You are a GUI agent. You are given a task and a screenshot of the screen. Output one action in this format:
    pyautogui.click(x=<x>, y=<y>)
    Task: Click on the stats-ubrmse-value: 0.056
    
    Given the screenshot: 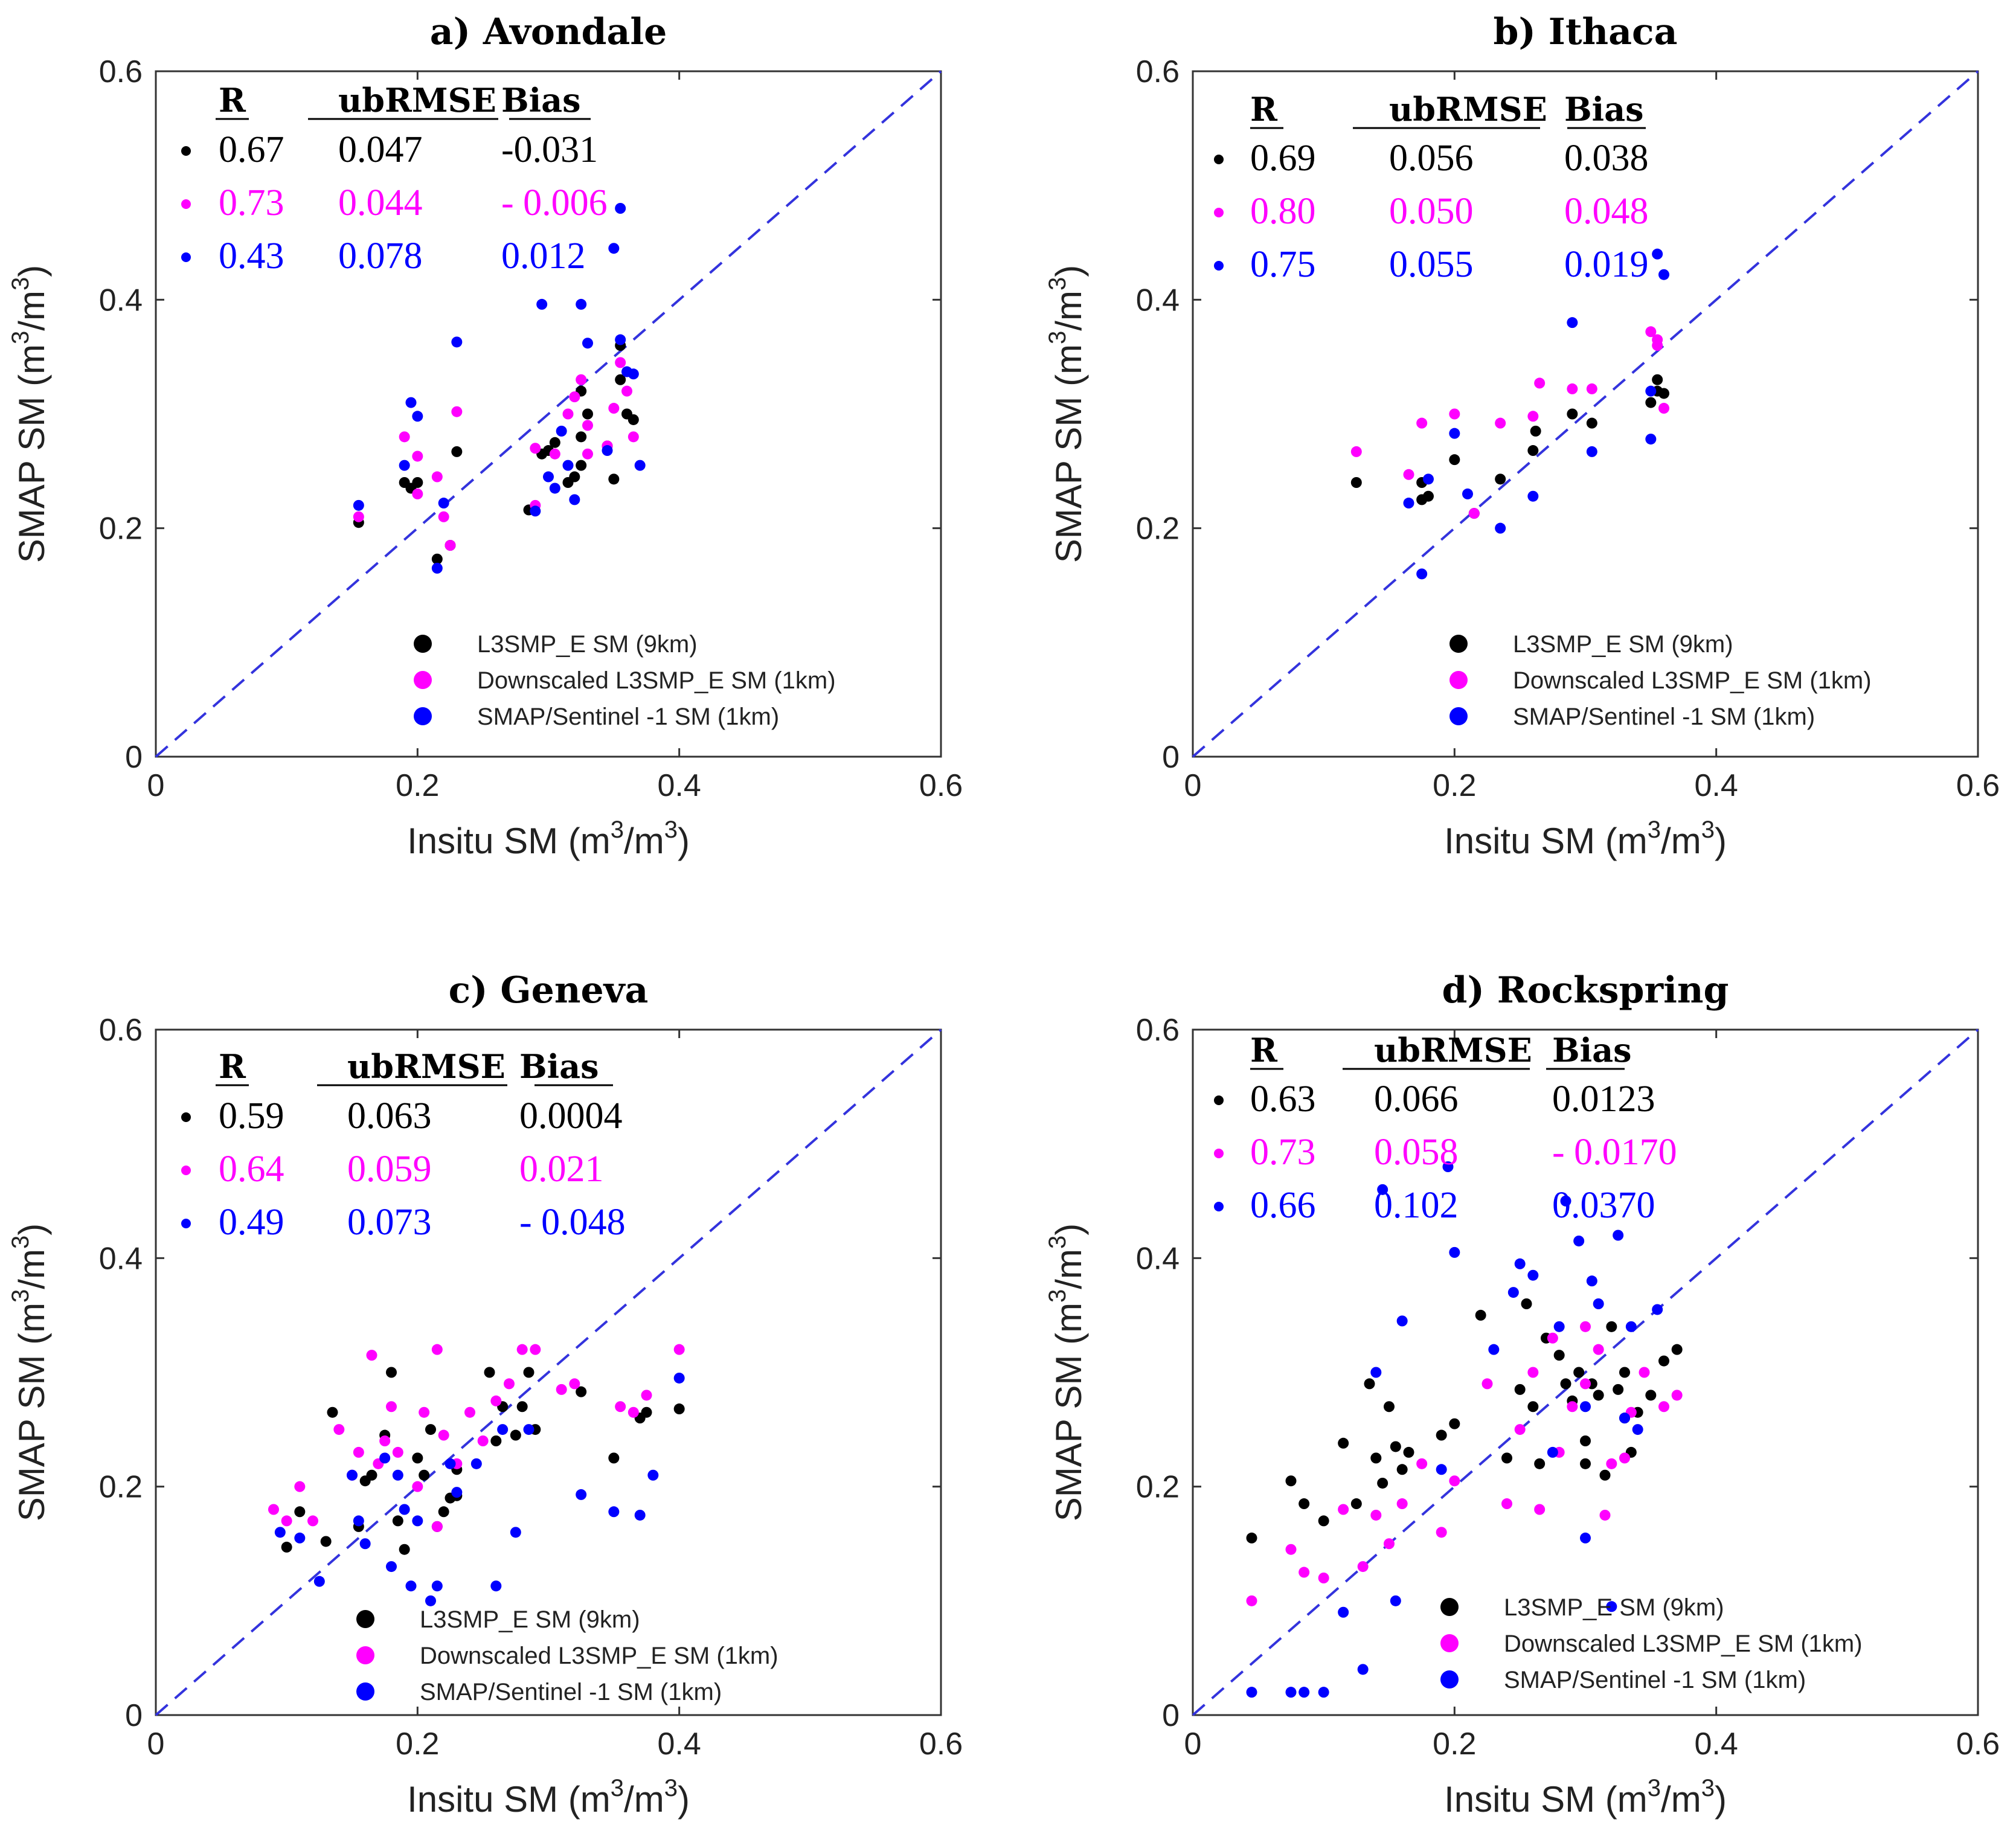 What is the action you would take?
    pyautogui.click(x=1431, y=159)
    